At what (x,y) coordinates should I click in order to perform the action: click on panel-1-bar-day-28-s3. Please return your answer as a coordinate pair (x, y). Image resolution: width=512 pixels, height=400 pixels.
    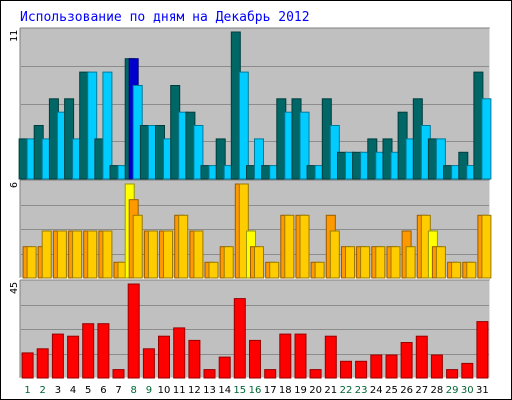
    Looking at the image, I should click on (440, 159).